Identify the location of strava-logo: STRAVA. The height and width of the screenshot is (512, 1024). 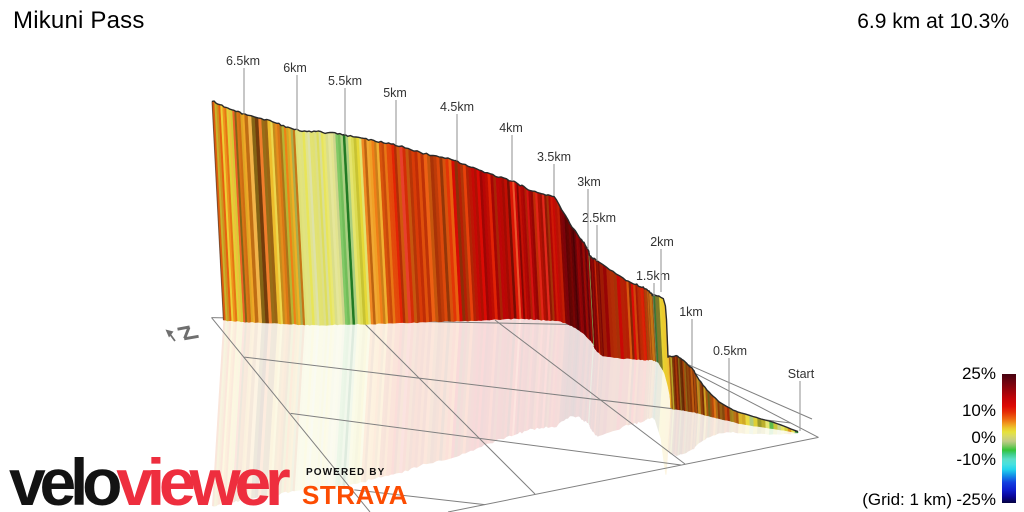
(355, 495).